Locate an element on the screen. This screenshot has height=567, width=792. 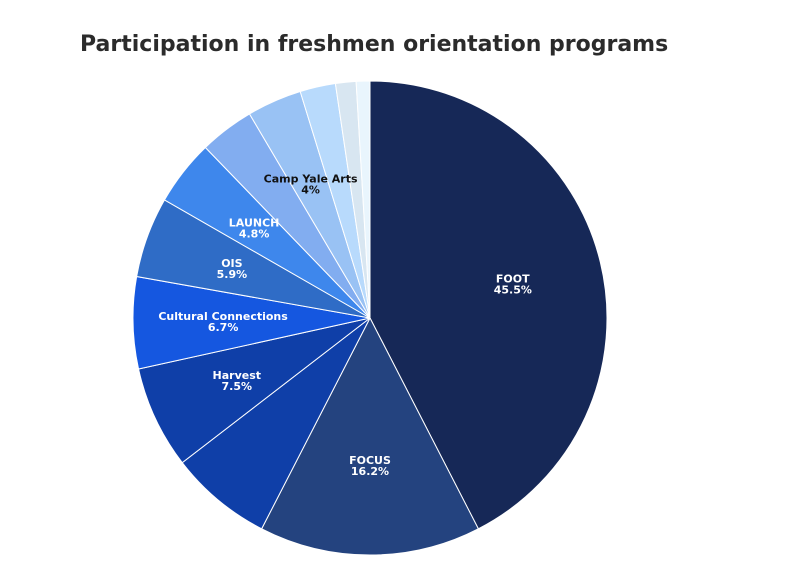
slice-label: Camp Yale Arts is located at coordinates (311, 179).